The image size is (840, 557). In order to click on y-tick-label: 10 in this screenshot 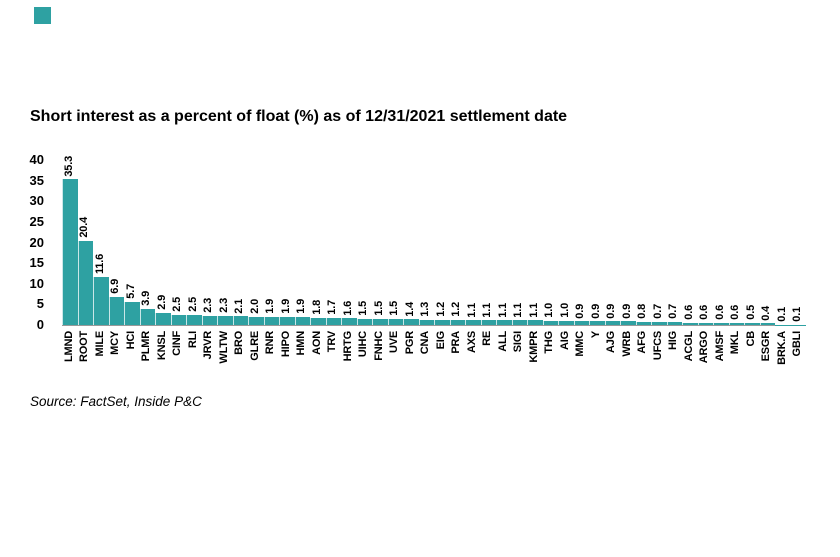, I will do `click(36, 283)`.